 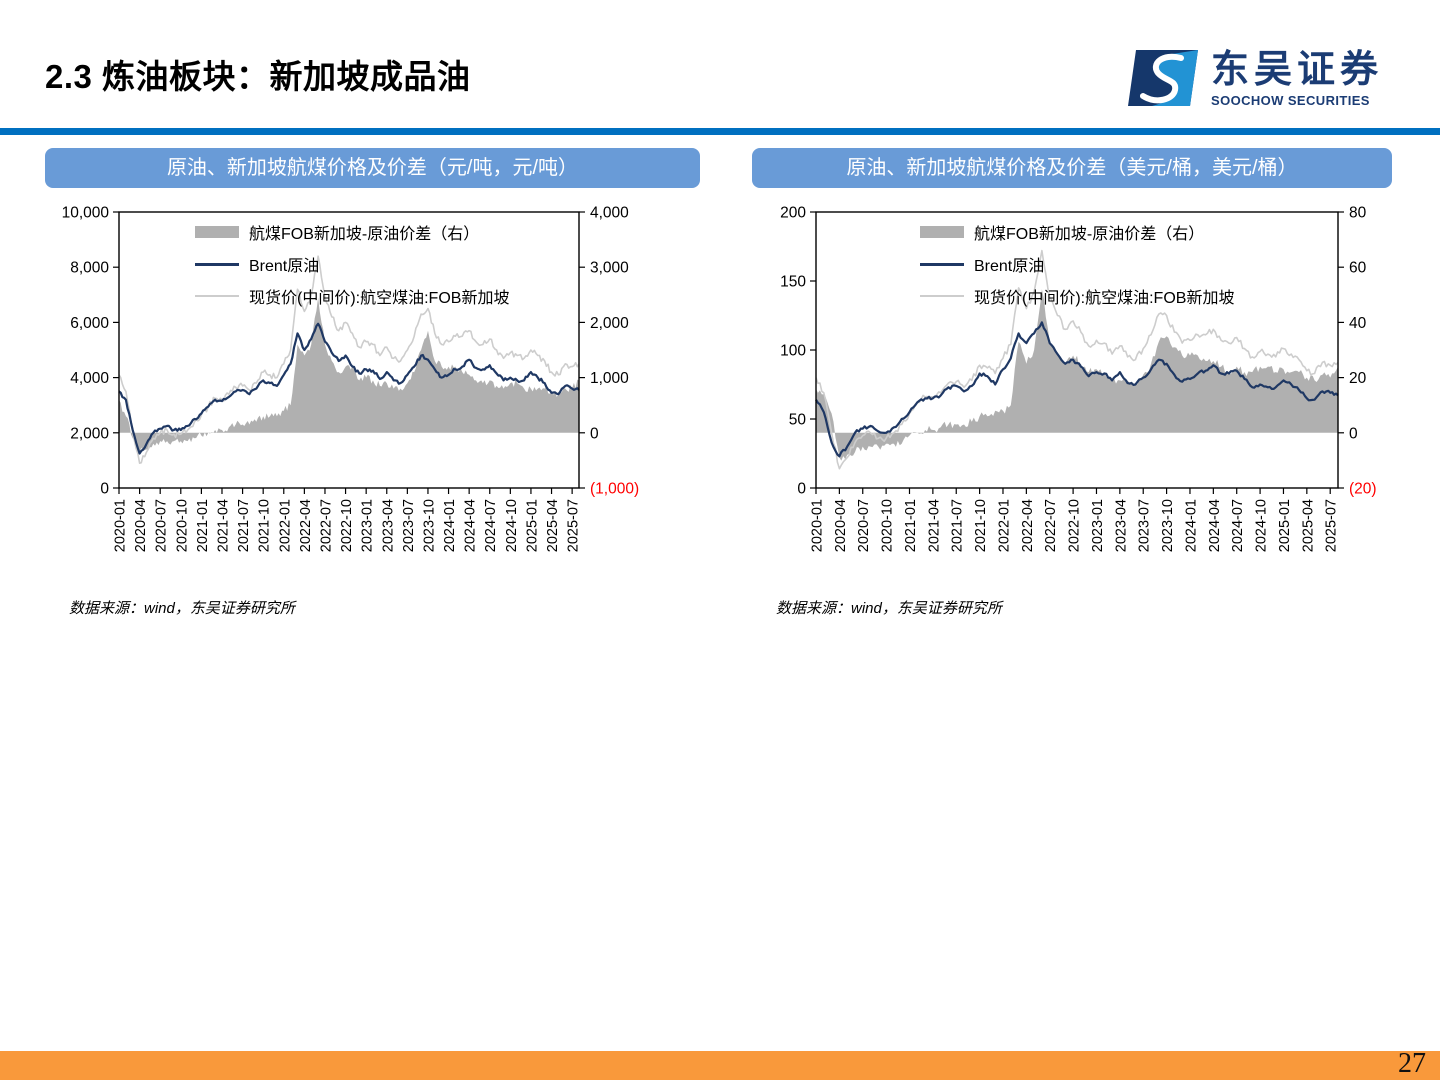 I want to click on x-tick-label: 2020-04, so click(x=841, y=525).